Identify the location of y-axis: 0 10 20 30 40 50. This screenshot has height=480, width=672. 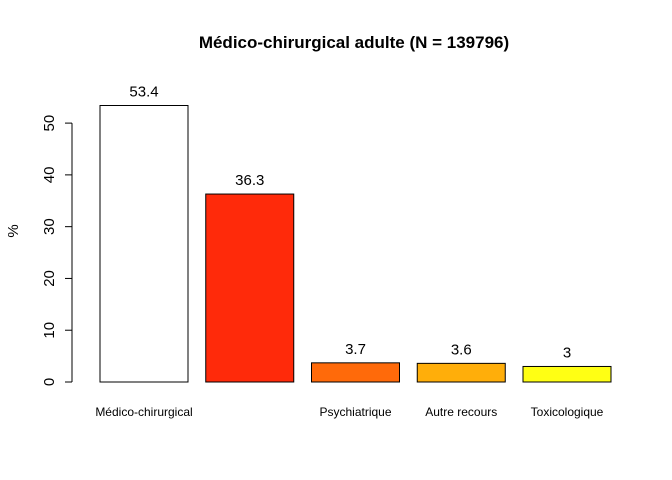
(57, 250).